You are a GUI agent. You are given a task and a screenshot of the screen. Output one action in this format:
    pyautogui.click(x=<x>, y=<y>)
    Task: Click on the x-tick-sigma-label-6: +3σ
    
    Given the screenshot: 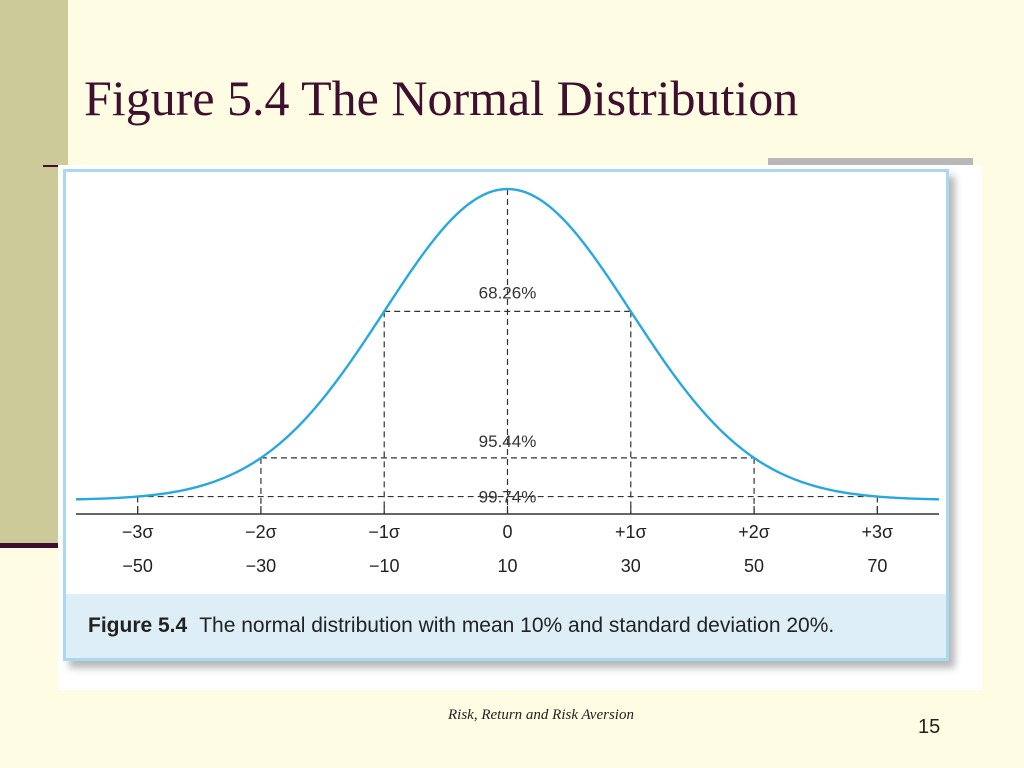 What is the action you would take?
    pyautogui.click(x=878, y=532)
    